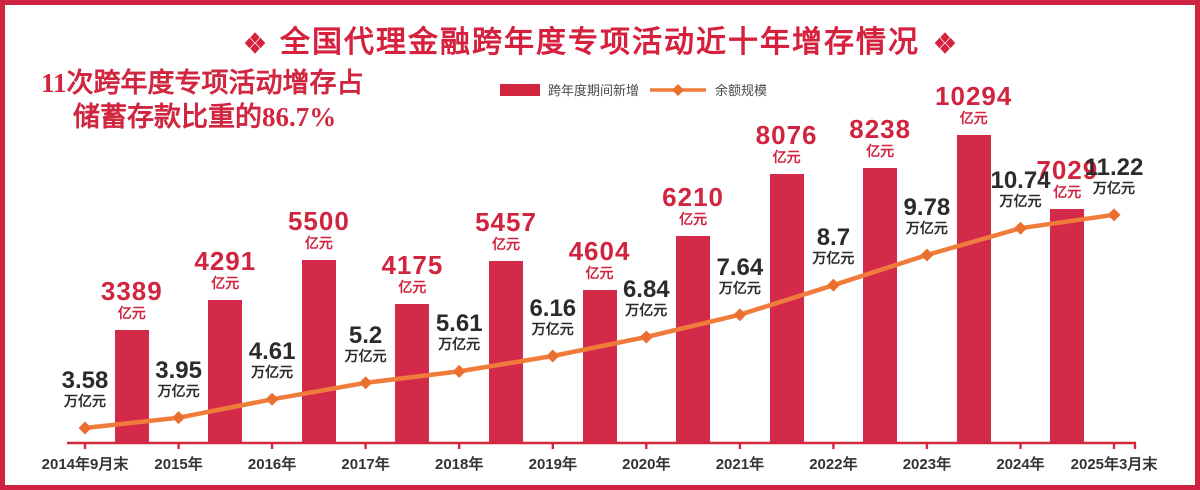 This screenshot has height=490, width=1200. I want to click on x-axis-label-3: 2017年, so click(365, 464).